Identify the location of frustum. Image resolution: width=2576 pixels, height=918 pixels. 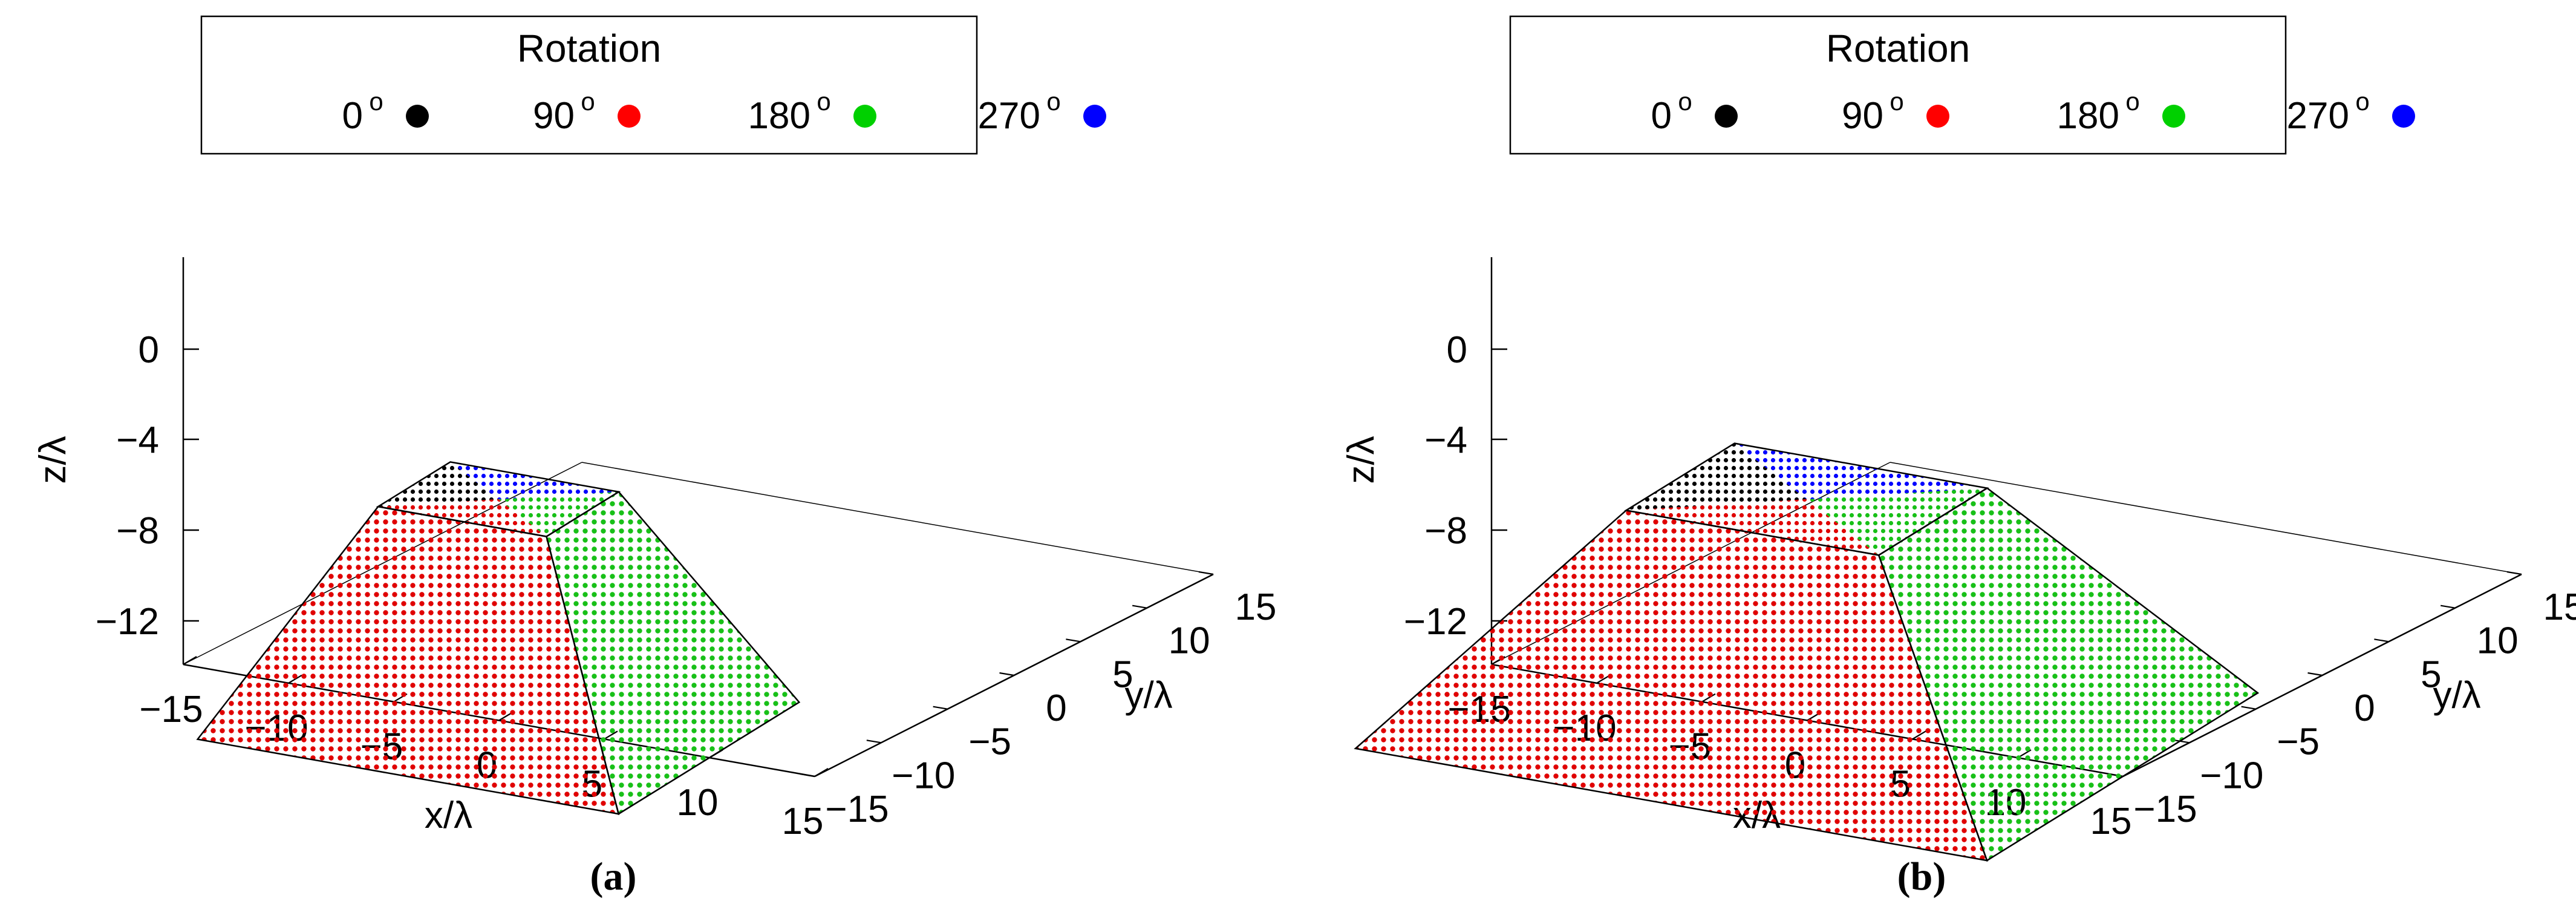
(498, 638).